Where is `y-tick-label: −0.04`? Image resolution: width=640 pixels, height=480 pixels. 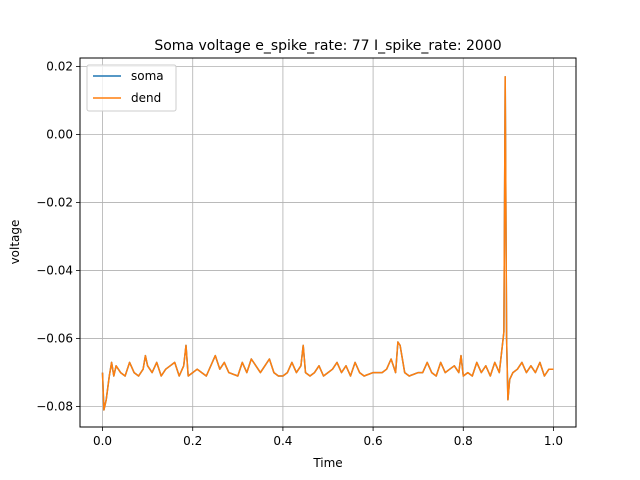 y-tick-label: −0.04 is located at coordinates (54, 271).